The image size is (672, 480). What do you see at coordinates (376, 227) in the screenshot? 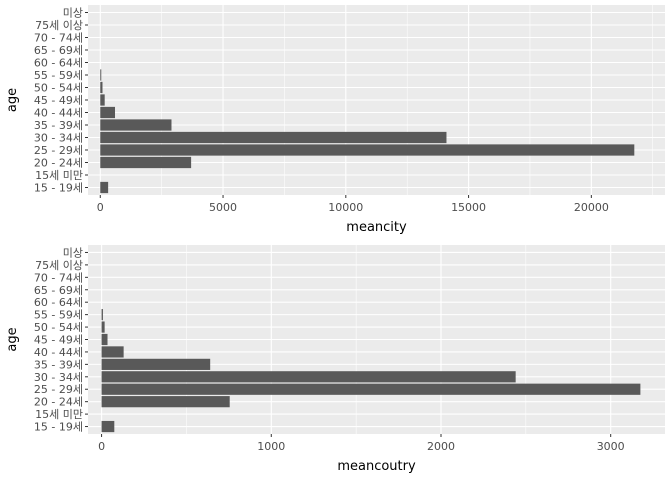
I see `x-axis-title: meancity` at bounding box center [376, 227].